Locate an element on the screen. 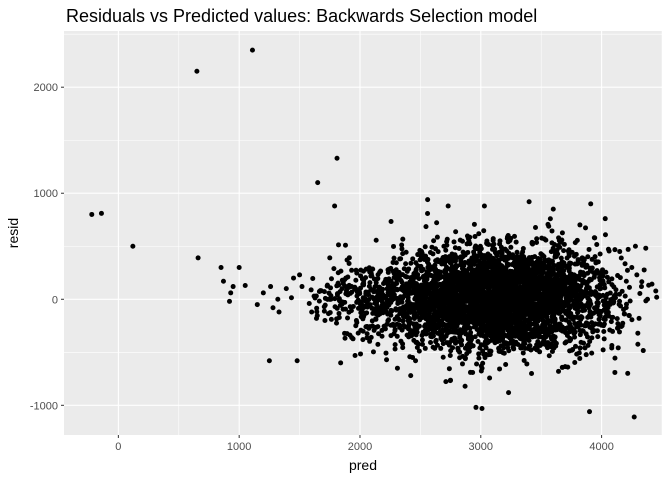 The width and height of the screenshot is (672, 480). y-tick-label: 0 is located at coordinates (55, 300).